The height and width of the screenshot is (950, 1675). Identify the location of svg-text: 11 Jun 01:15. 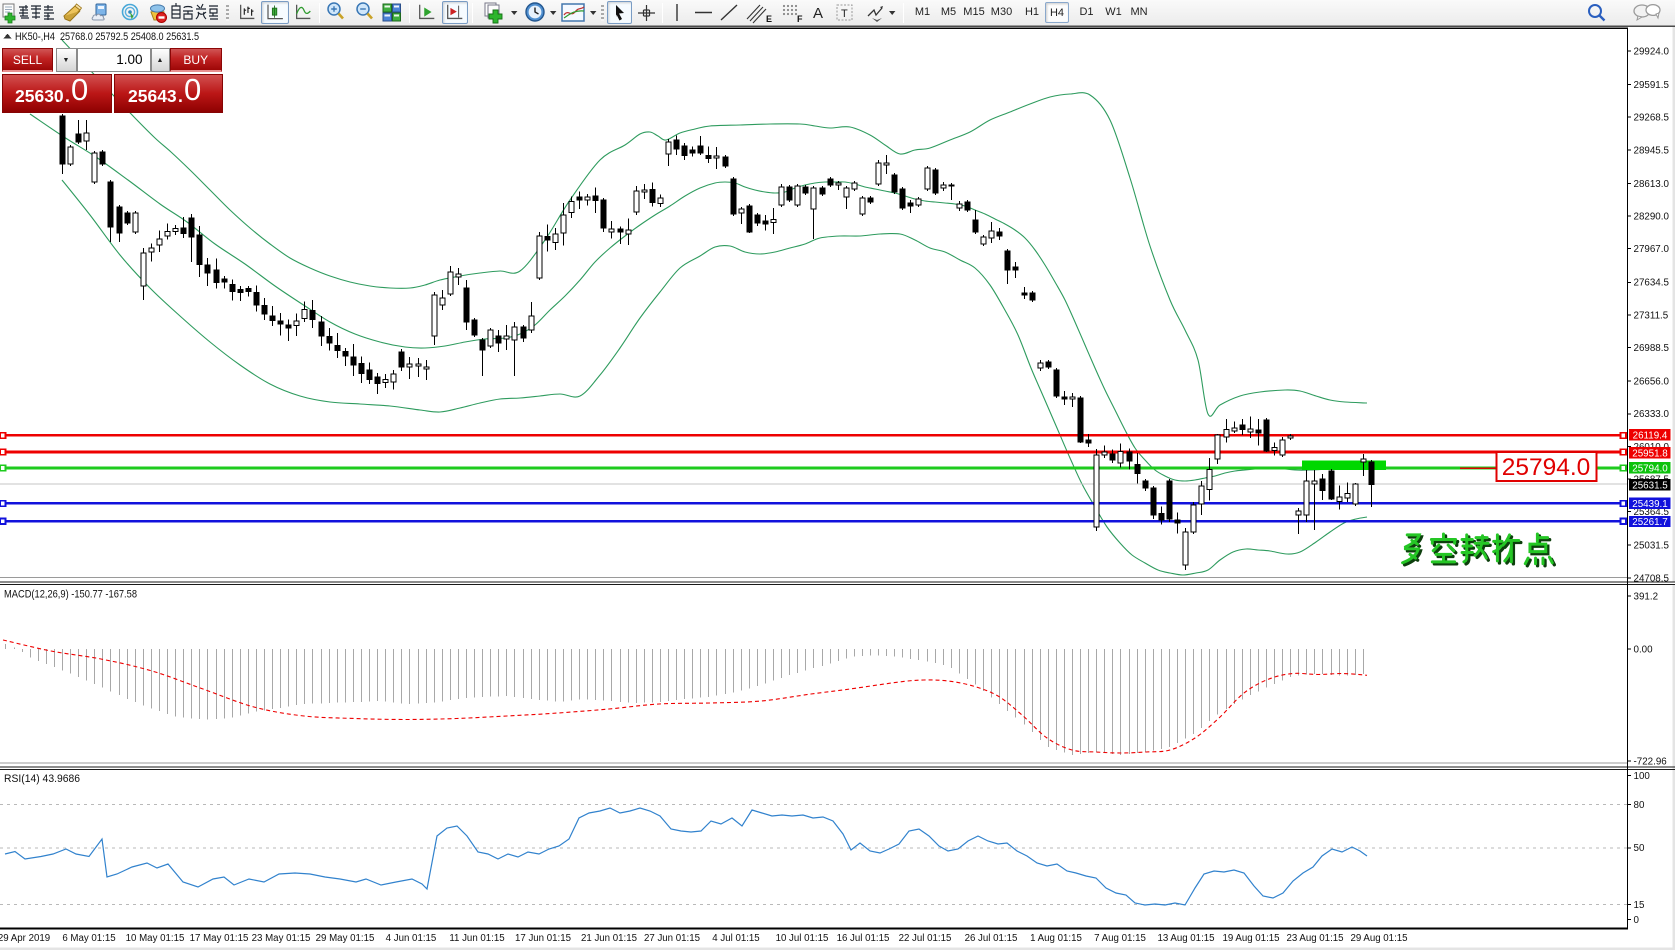
(476, 938).